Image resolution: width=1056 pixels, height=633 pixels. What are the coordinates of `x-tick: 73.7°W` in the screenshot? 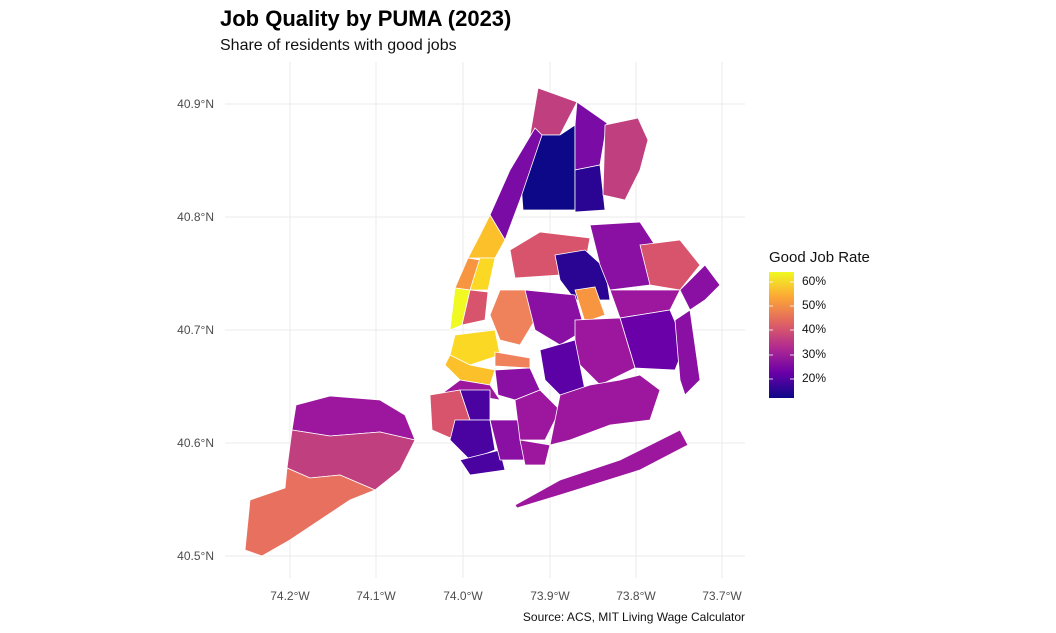 It's located at (722, 596).